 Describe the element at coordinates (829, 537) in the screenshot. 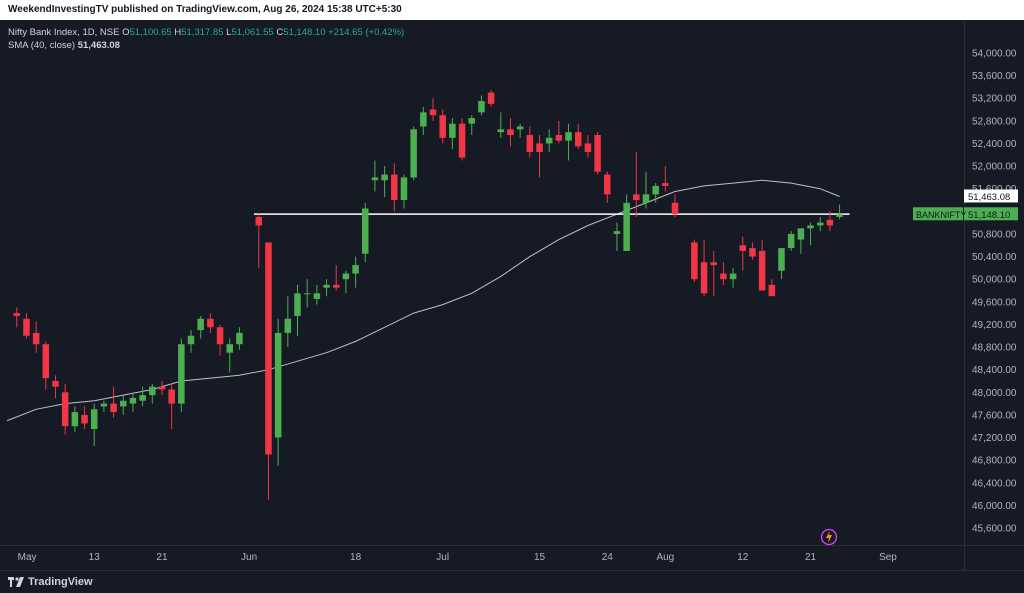

I see `lightning-icon` at that location.